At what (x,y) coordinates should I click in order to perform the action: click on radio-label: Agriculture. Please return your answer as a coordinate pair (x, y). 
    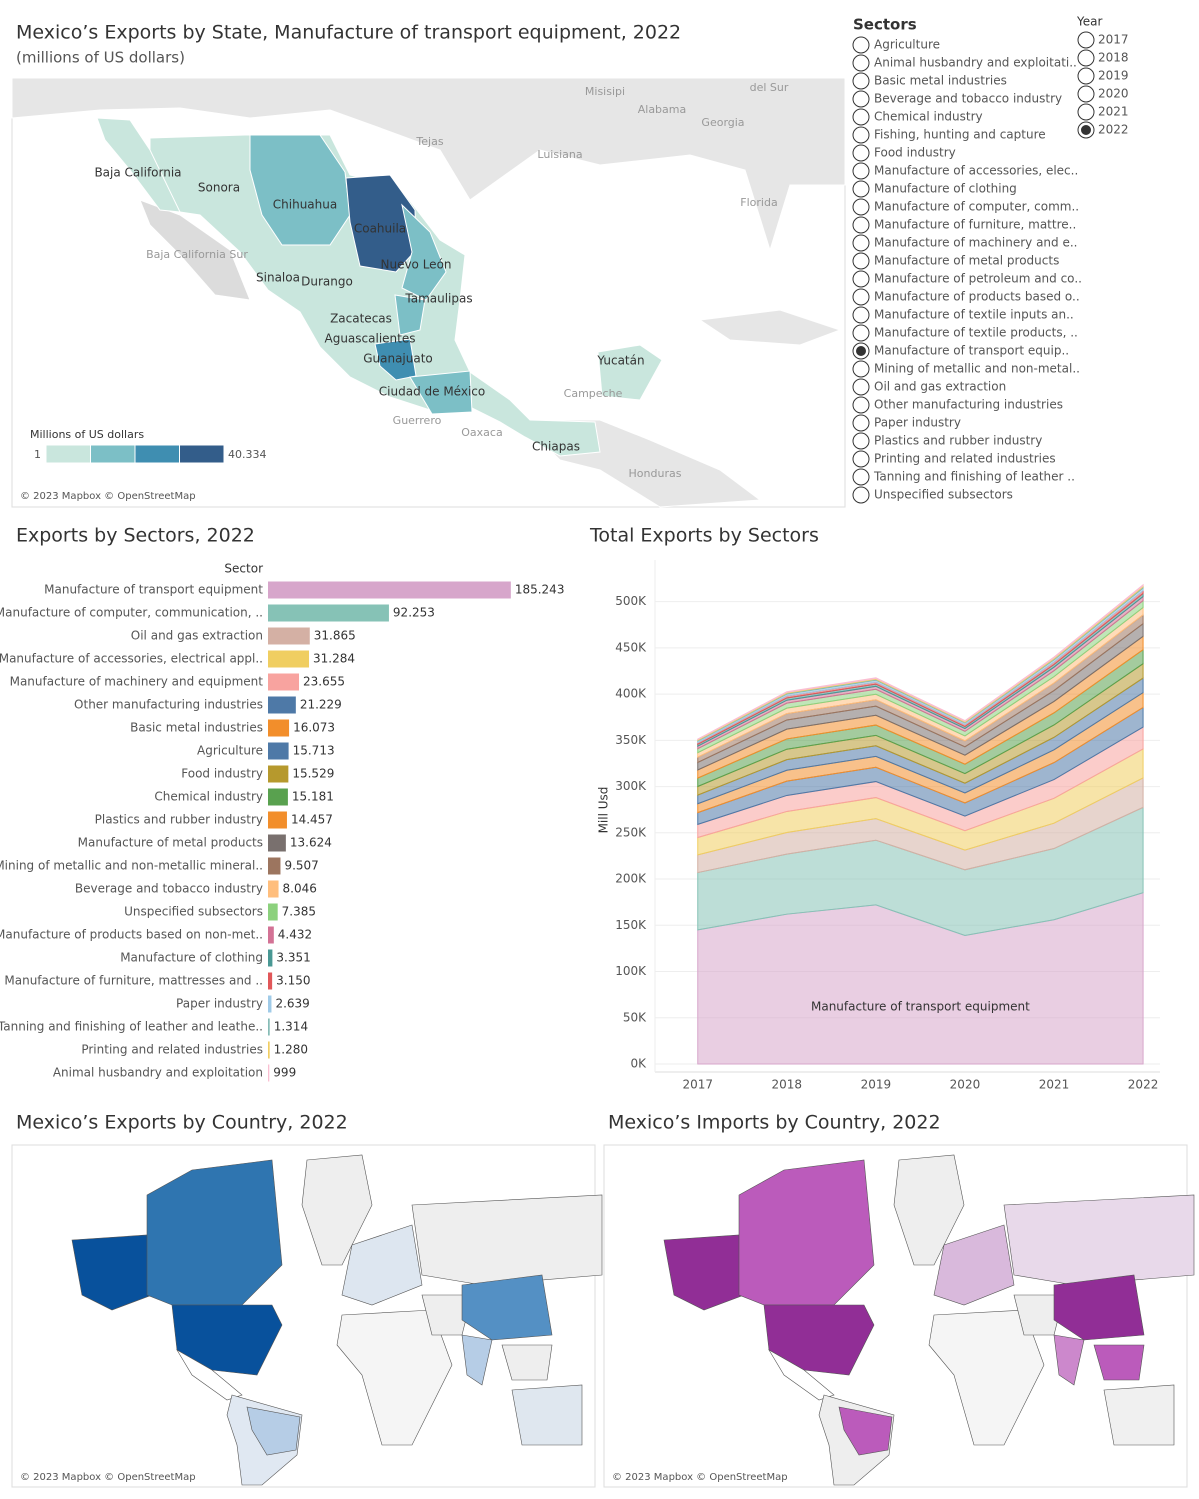
    Looking at the image, I should click on (907, 45).